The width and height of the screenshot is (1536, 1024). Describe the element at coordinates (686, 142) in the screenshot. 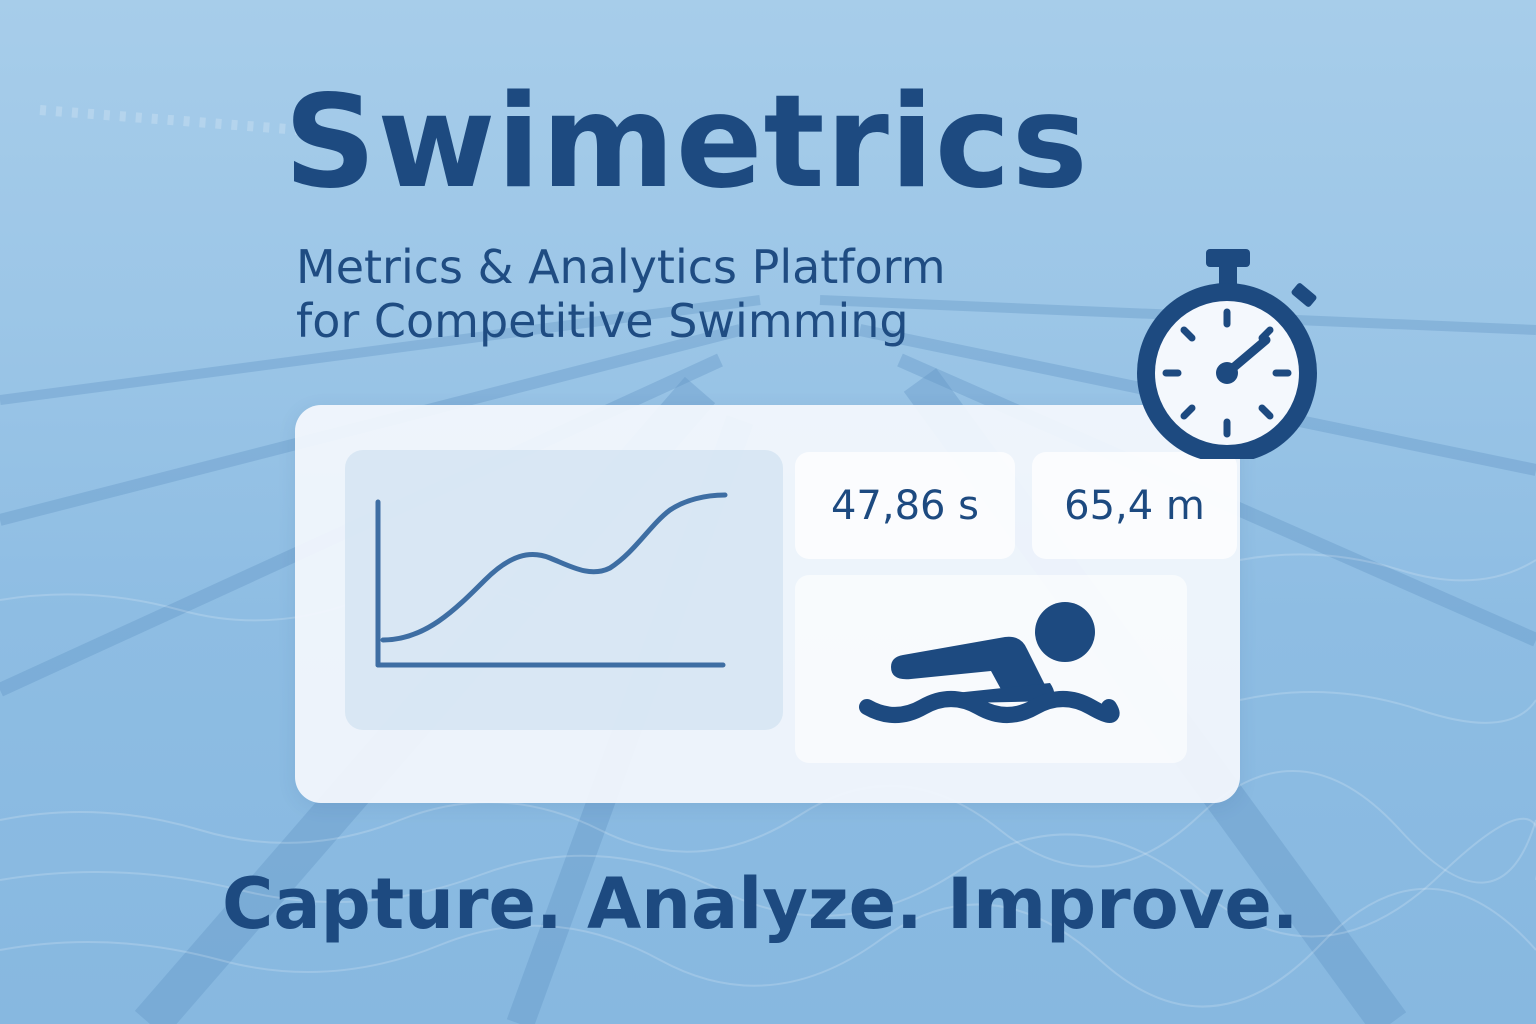

I see `app-title: Swimetrics` at that location.